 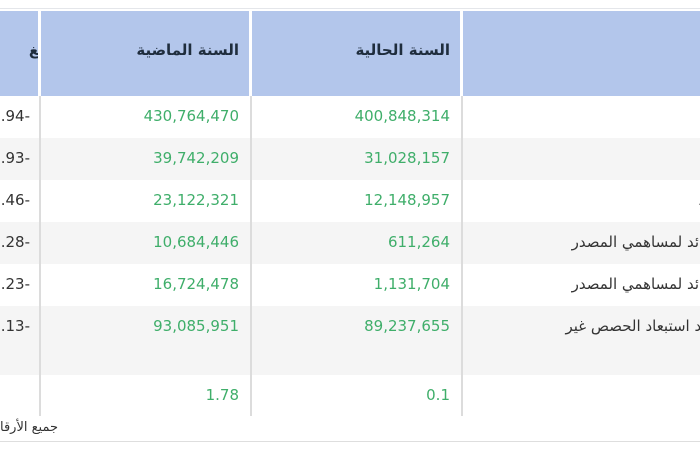 What do you see at coordinates (418, 242) in the screenshot?
I see `current-year-cell: 611,264` at bounding box center [418, 242].